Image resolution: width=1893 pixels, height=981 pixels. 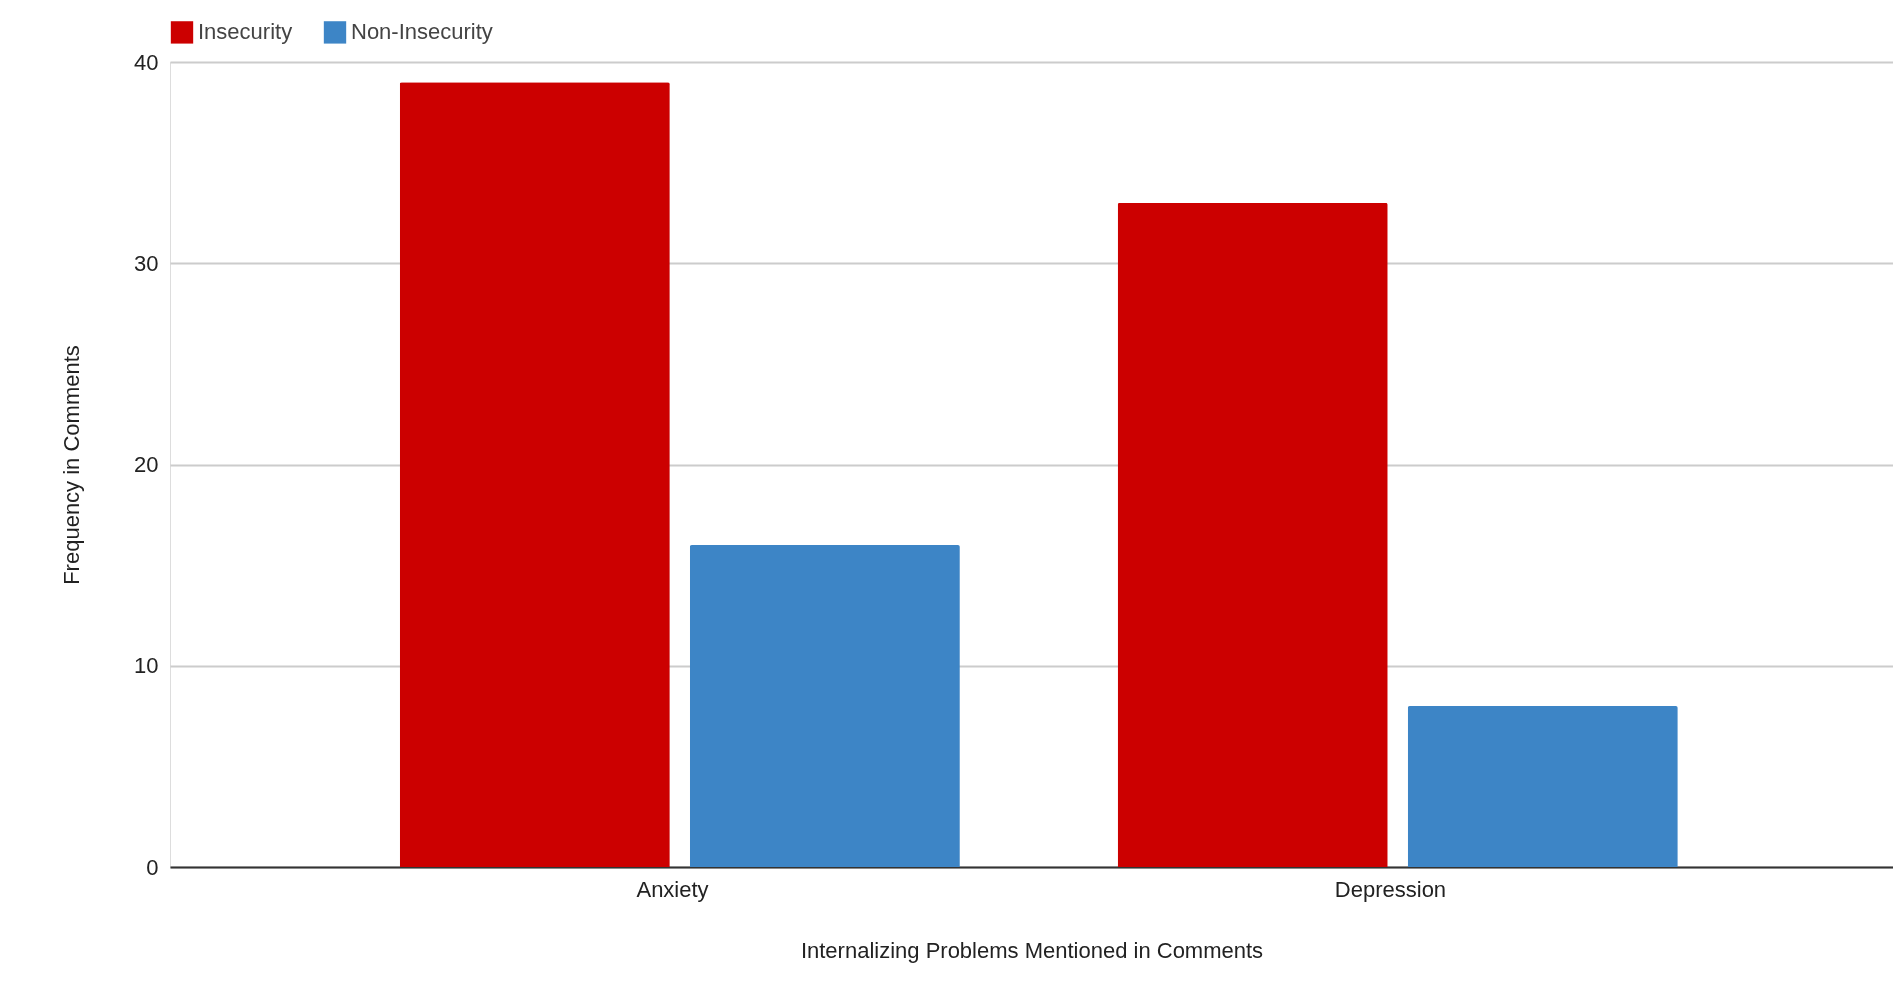 What do you see at coordinates (1390, 889) in the screenshot?
I see `x-tick-label: Depression` at bounding box center [1390, 889].